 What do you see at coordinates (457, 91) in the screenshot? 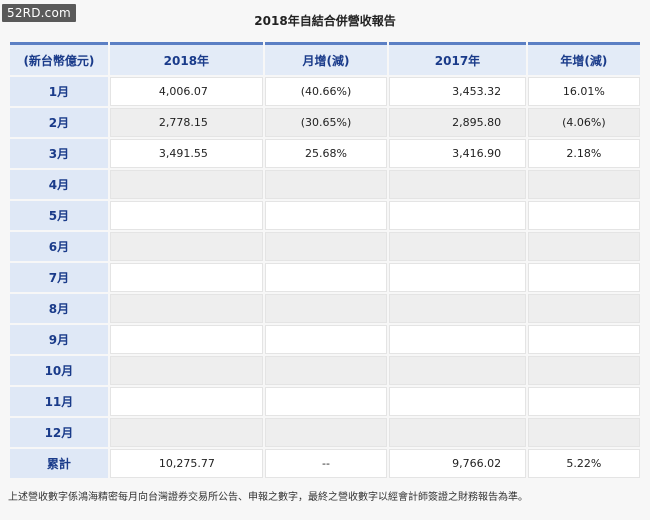
I see `cell-2017: 3,453.32` at bounding box center [457, 91].